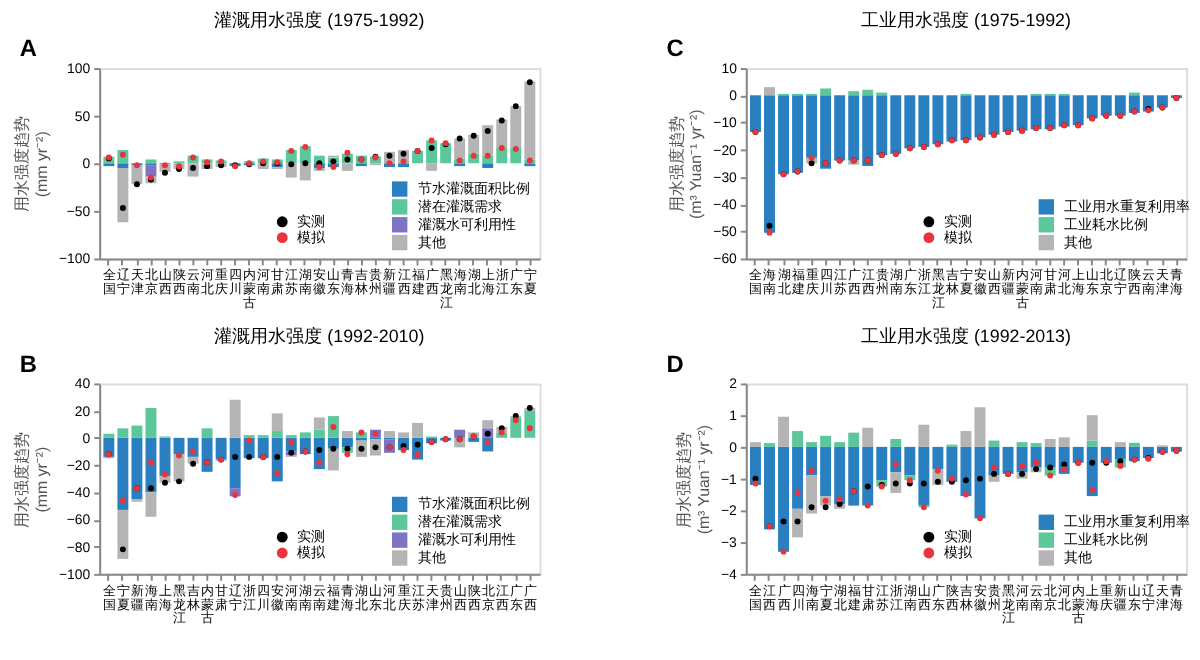 The image size is (1200, 660). Describe the element at coordinates (675, 363) in the screenshot. I see `text: D` at that location.